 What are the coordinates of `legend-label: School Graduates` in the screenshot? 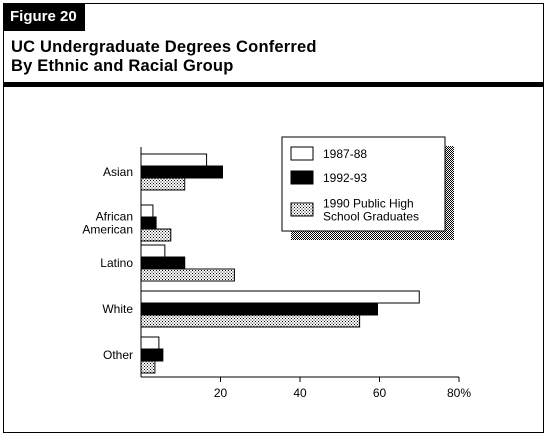 It's located at (371, 217).